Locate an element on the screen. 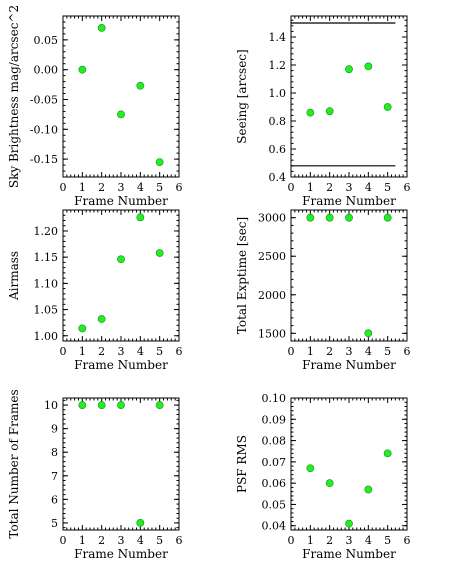 This screenshot has height=566, width=453. y-axis-label: Total Number of Frames is located at coordinates (14, 463).